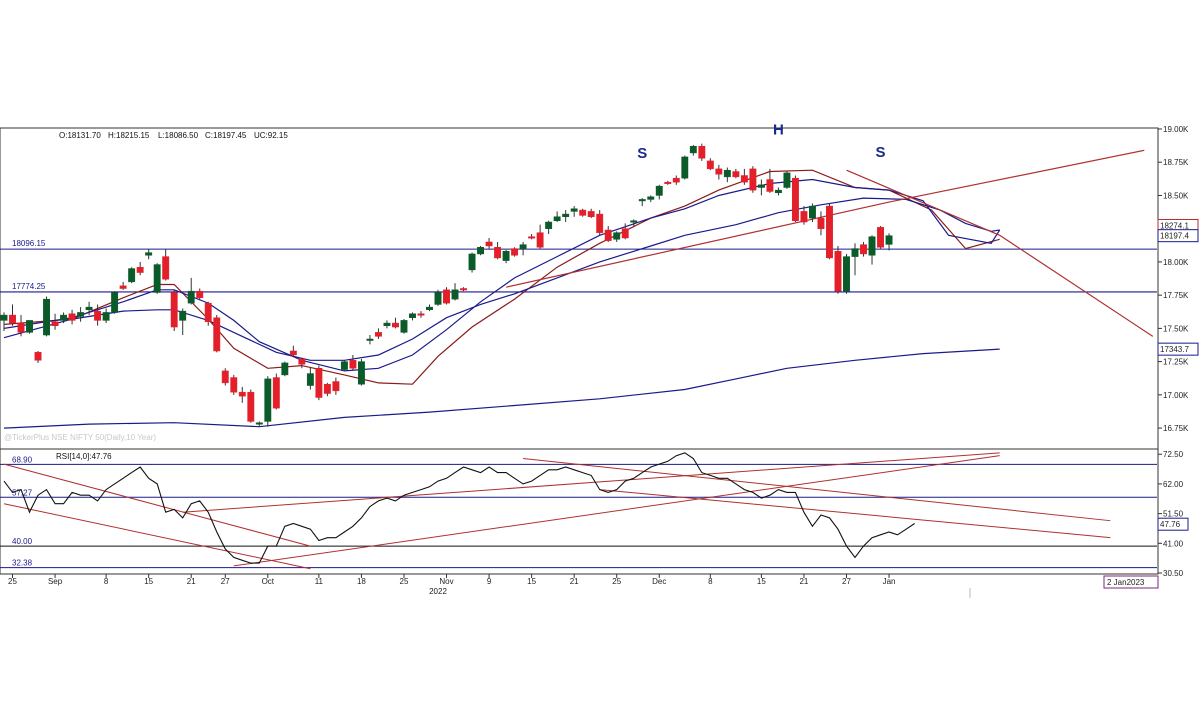 The width and height of the screenshot is (1200, 720). I want to click on rsi-value-box, so click(1173, 524).